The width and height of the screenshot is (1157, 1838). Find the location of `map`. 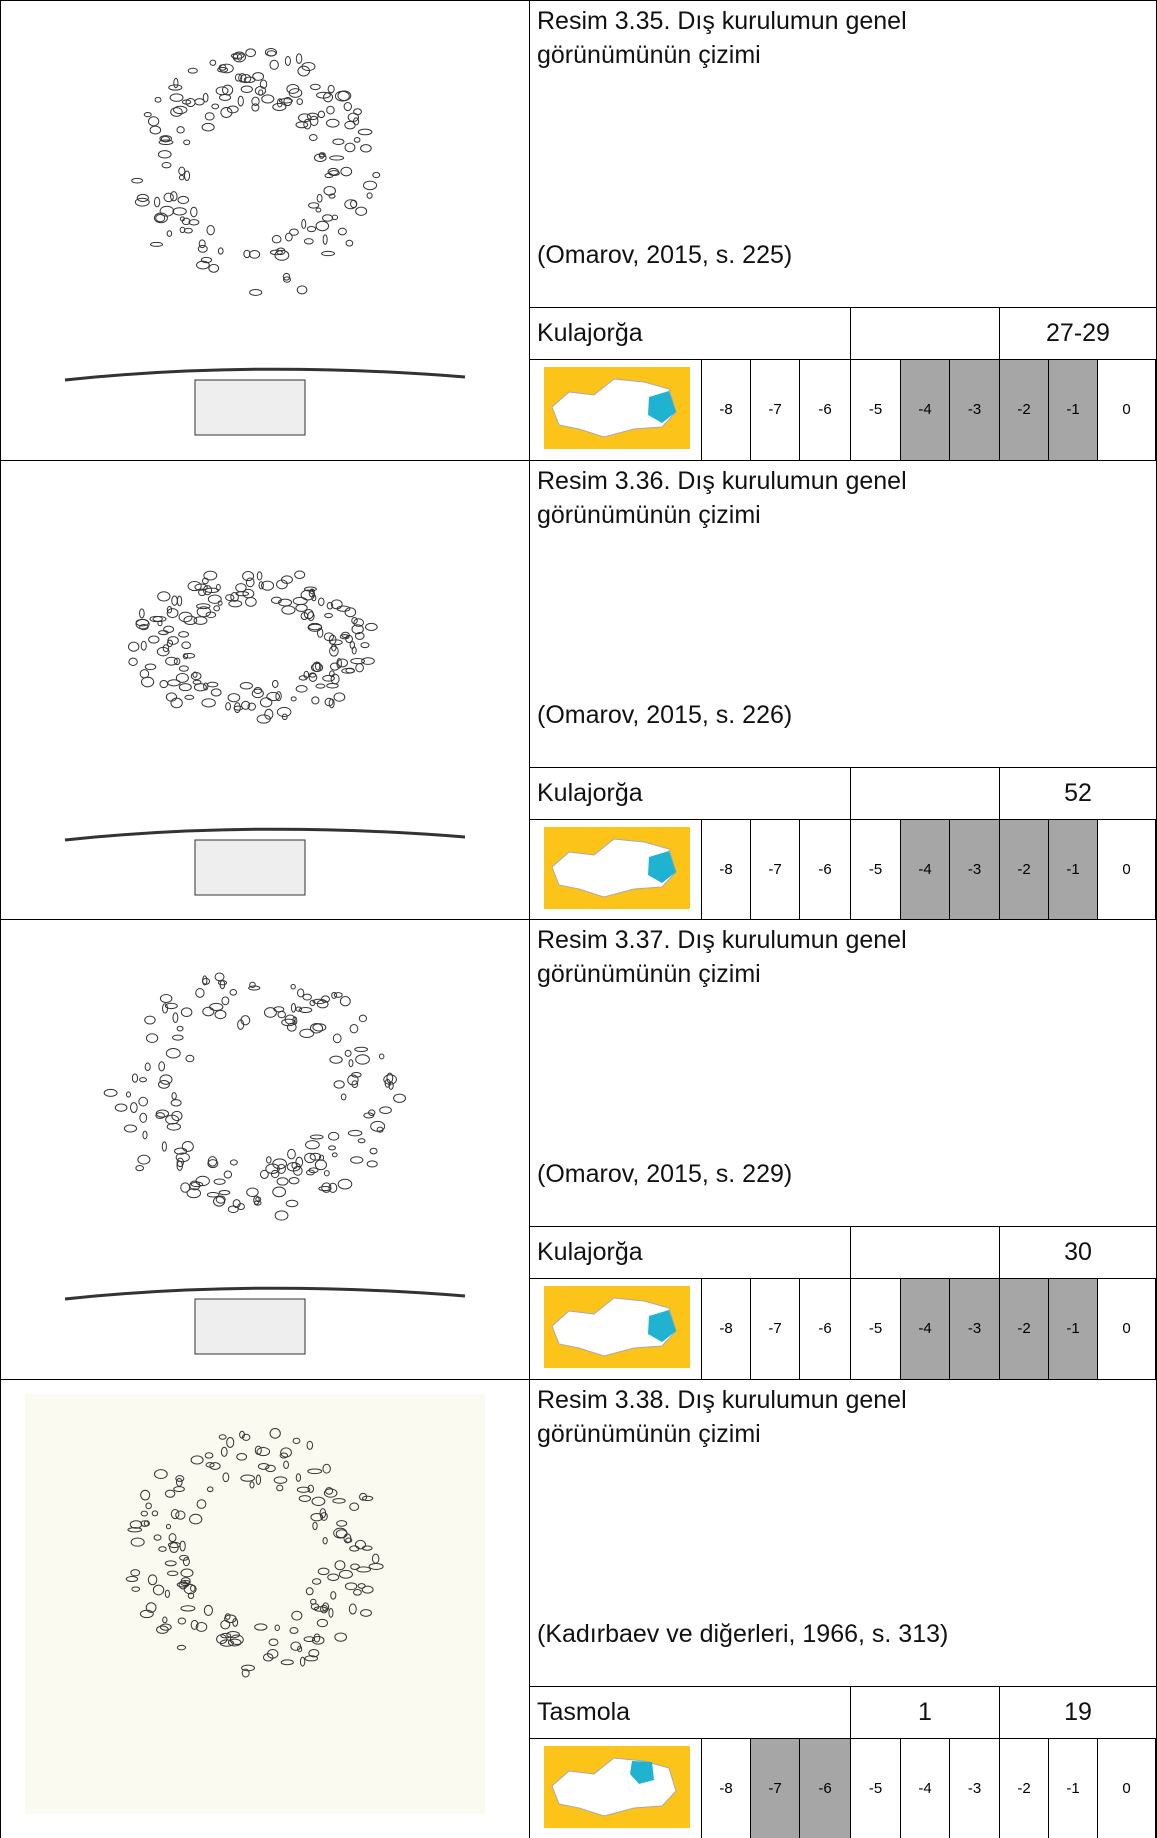

map is located at coordinates (617, 408).